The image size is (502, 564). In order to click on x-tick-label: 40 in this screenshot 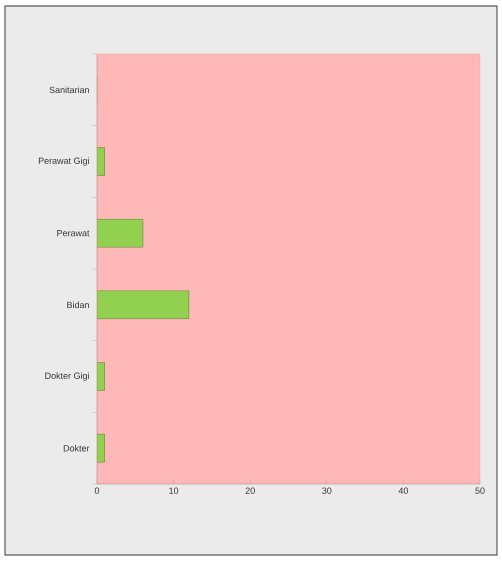, I will do `click(403, 491)`.